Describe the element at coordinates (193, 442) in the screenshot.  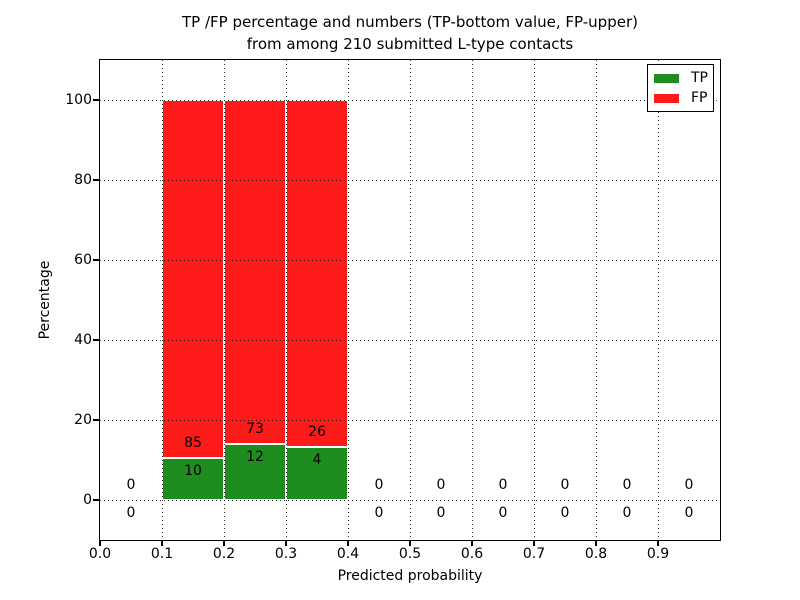
I see `fp-count-label: 85` at that location.